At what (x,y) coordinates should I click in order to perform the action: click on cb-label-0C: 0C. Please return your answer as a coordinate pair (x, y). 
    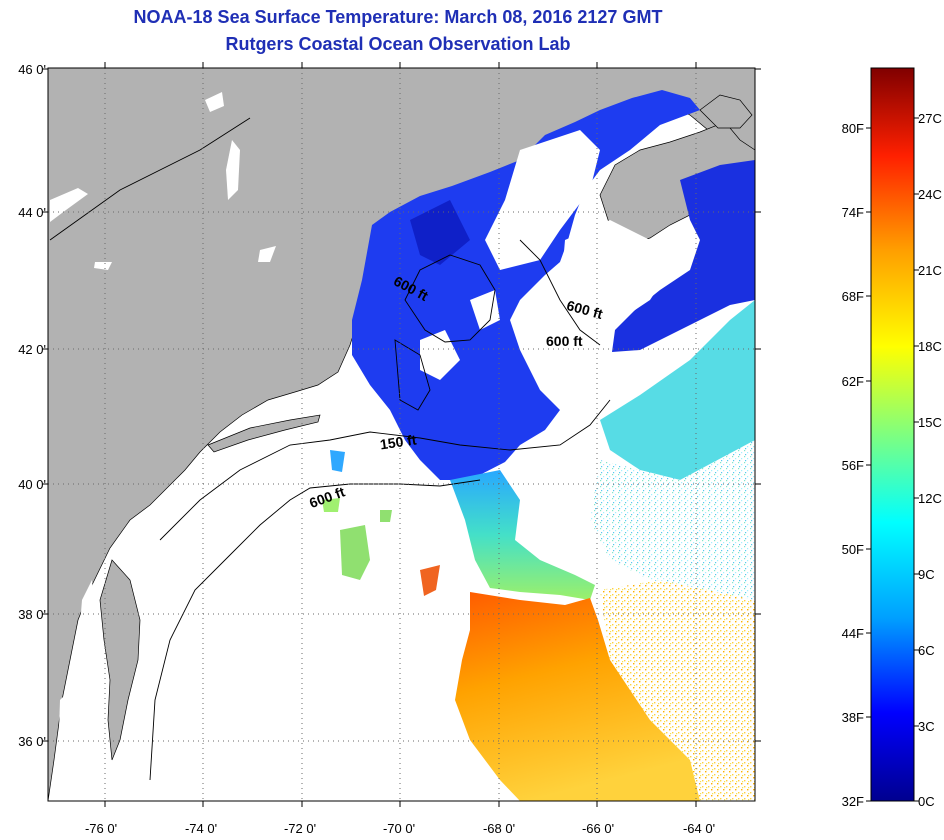
    Looking at the image, I should click on (926, 801).